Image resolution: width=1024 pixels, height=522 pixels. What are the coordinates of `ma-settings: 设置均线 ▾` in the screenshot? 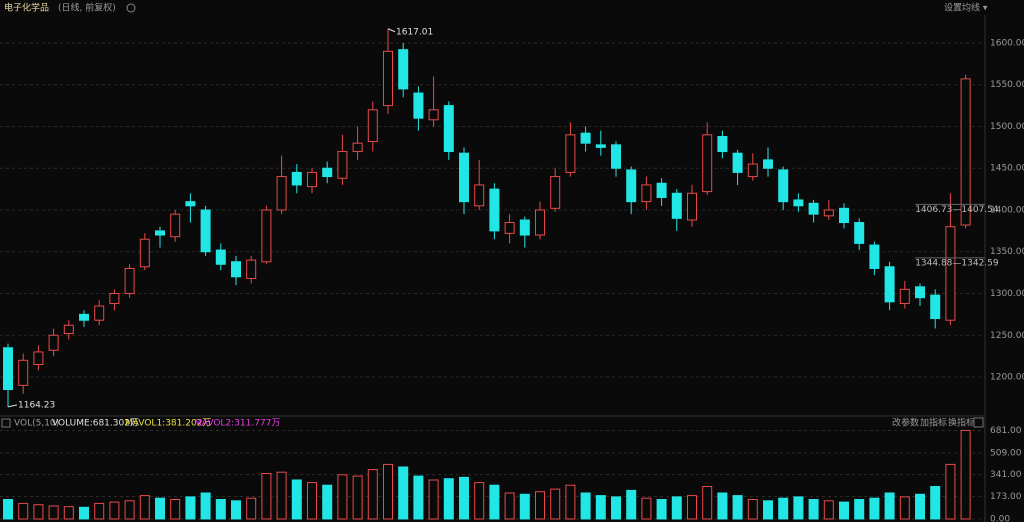 It's located at (966, 8).